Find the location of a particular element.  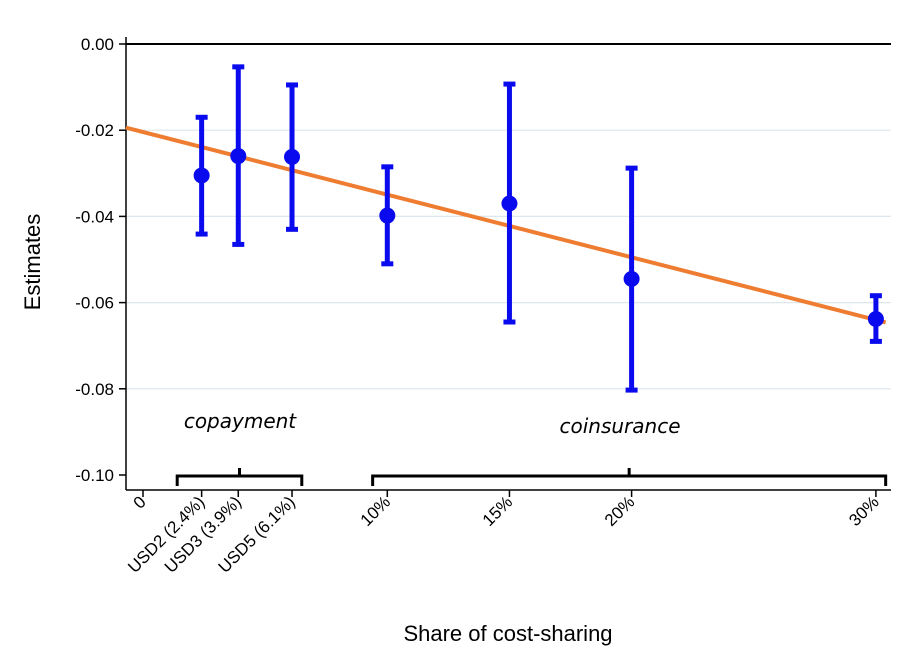

x-tick-label: 0 is located at coordinates (140, 502).